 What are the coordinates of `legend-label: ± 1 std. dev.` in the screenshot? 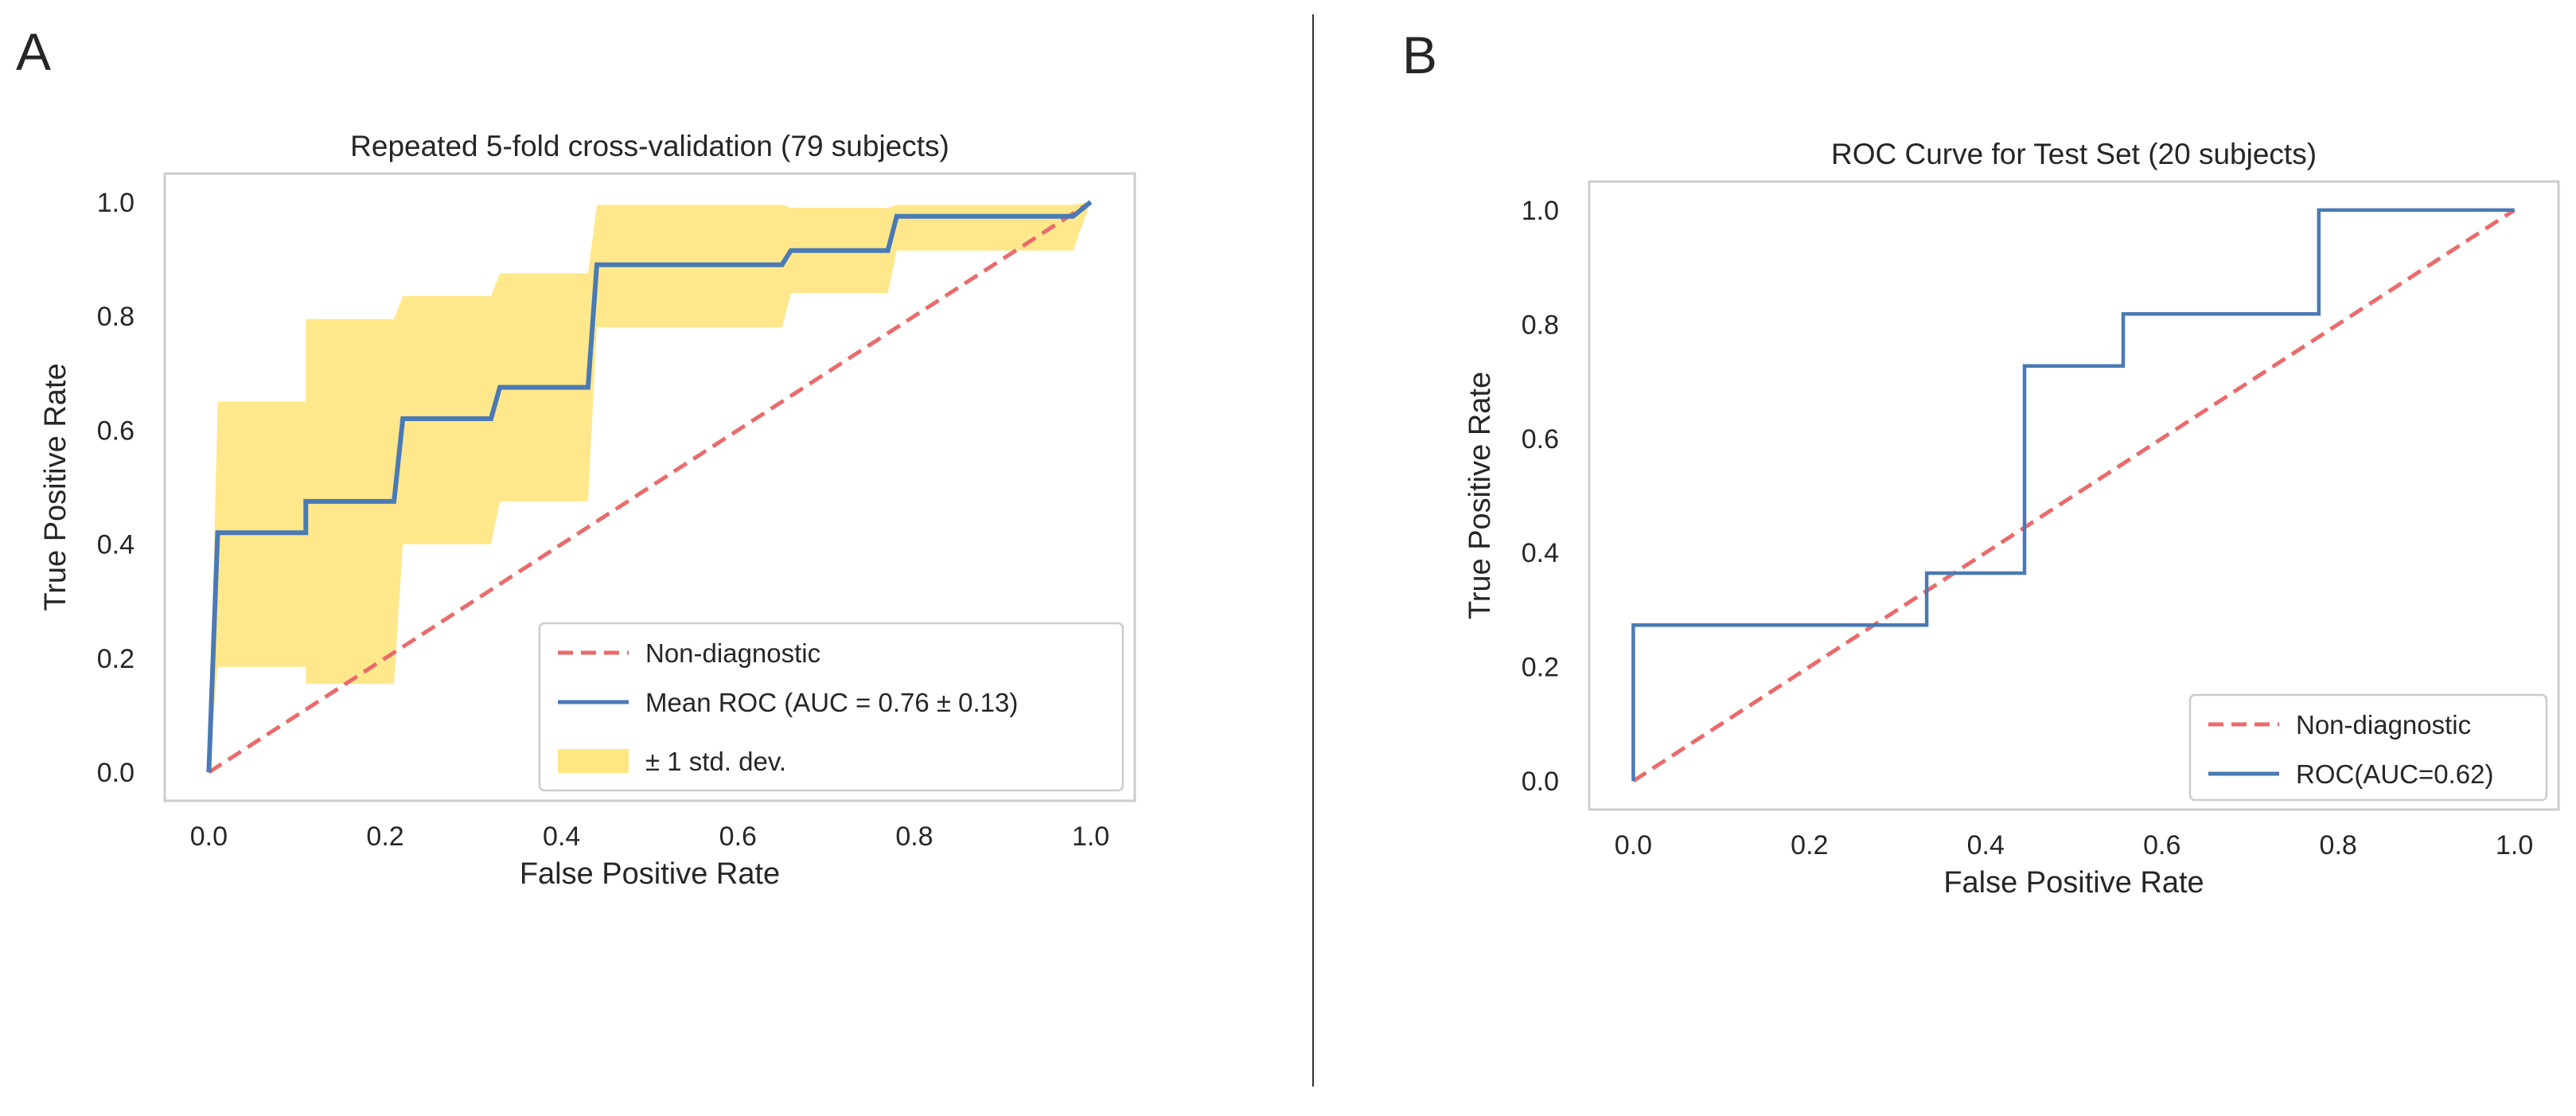 It's located at (715, 761).